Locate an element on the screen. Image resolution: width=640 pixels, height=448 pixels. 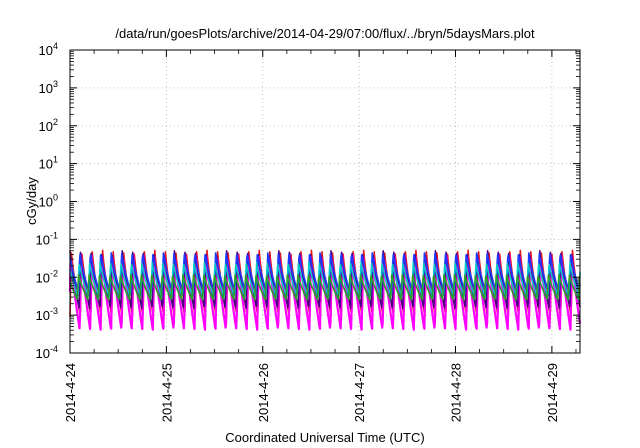
y-tick-label: 10⁴ is located at coordinates (48, 49).